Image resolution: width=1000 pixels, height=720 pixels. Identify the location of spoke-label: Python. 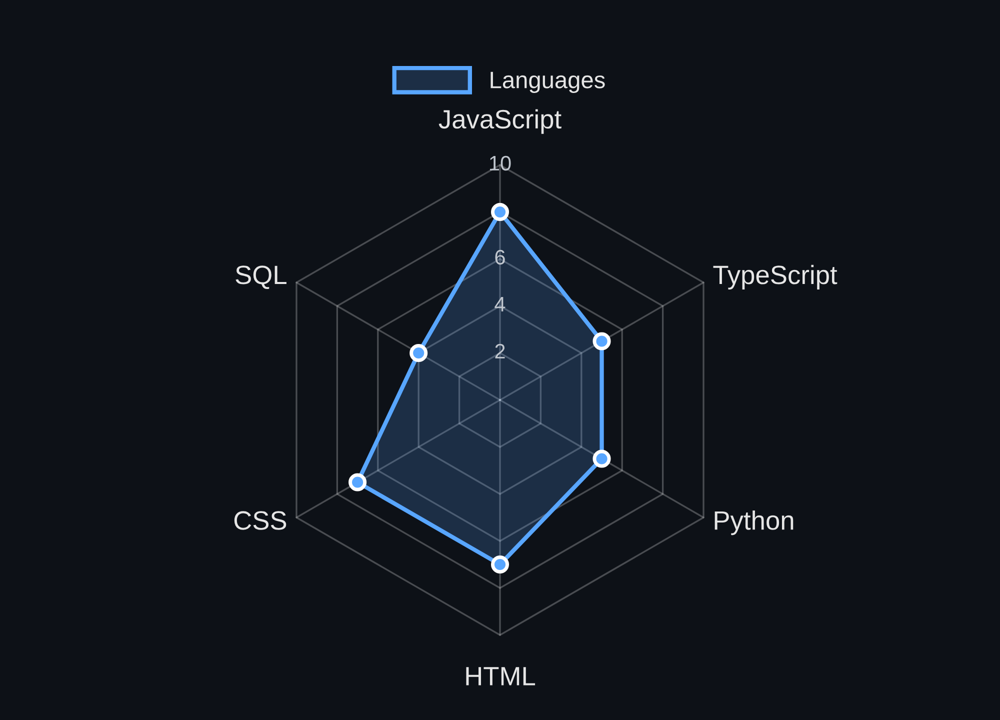
(754, 523).